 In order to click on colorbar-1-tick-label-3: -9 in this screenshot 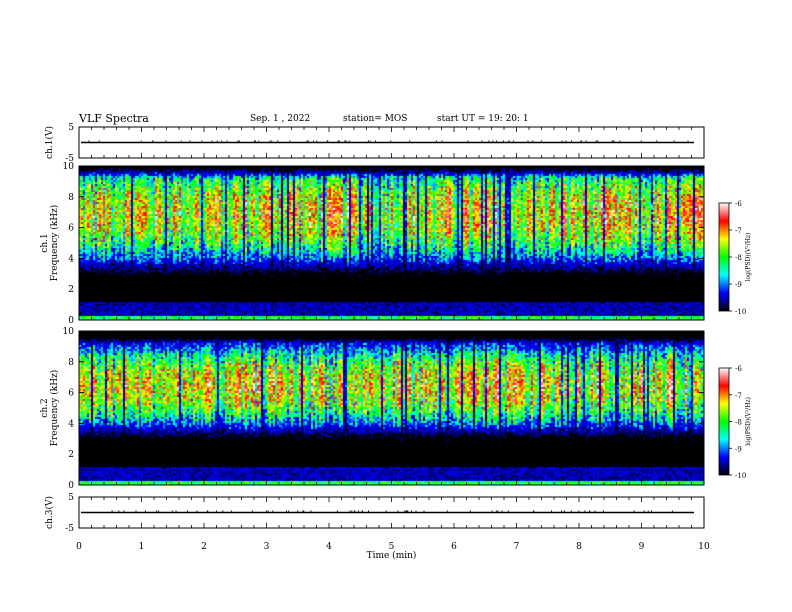, I will do `click(738, 285)`.